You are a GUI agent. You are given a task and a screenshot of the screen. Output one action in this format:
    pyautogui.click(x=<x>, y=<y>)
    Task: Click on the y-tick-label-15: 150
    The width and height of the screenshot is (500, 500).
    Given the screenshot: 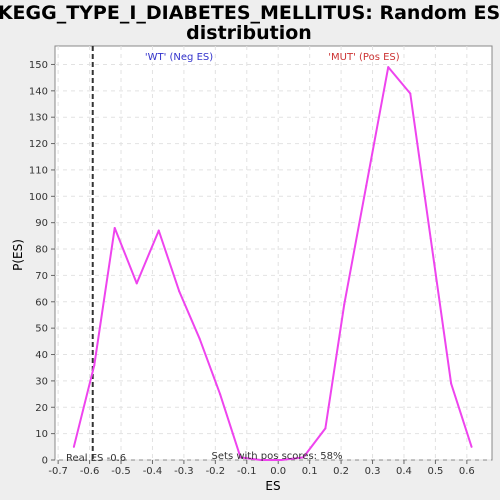 What is the action you would take?
    pyautogui.click(x=38, y=65)
    